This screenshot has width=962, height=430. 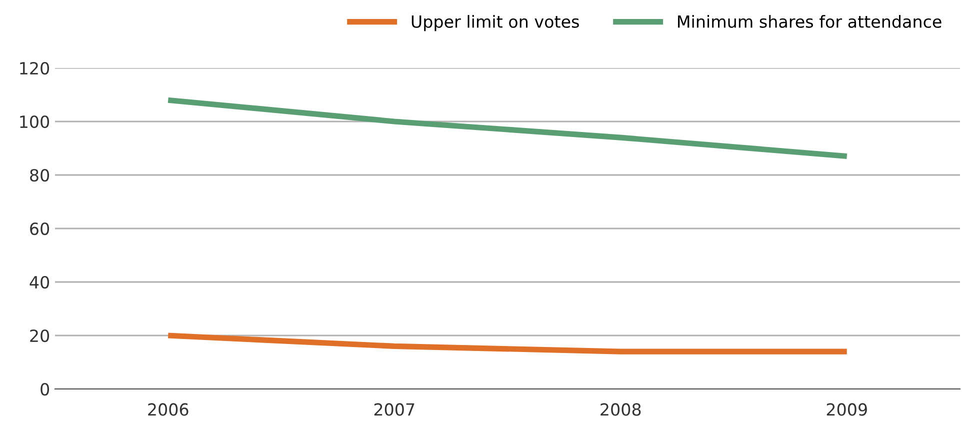 What do you see at coordinates (35, 121) in the screenshot?
I see `y-tick-label: 100` at bounding box center [35, 121].